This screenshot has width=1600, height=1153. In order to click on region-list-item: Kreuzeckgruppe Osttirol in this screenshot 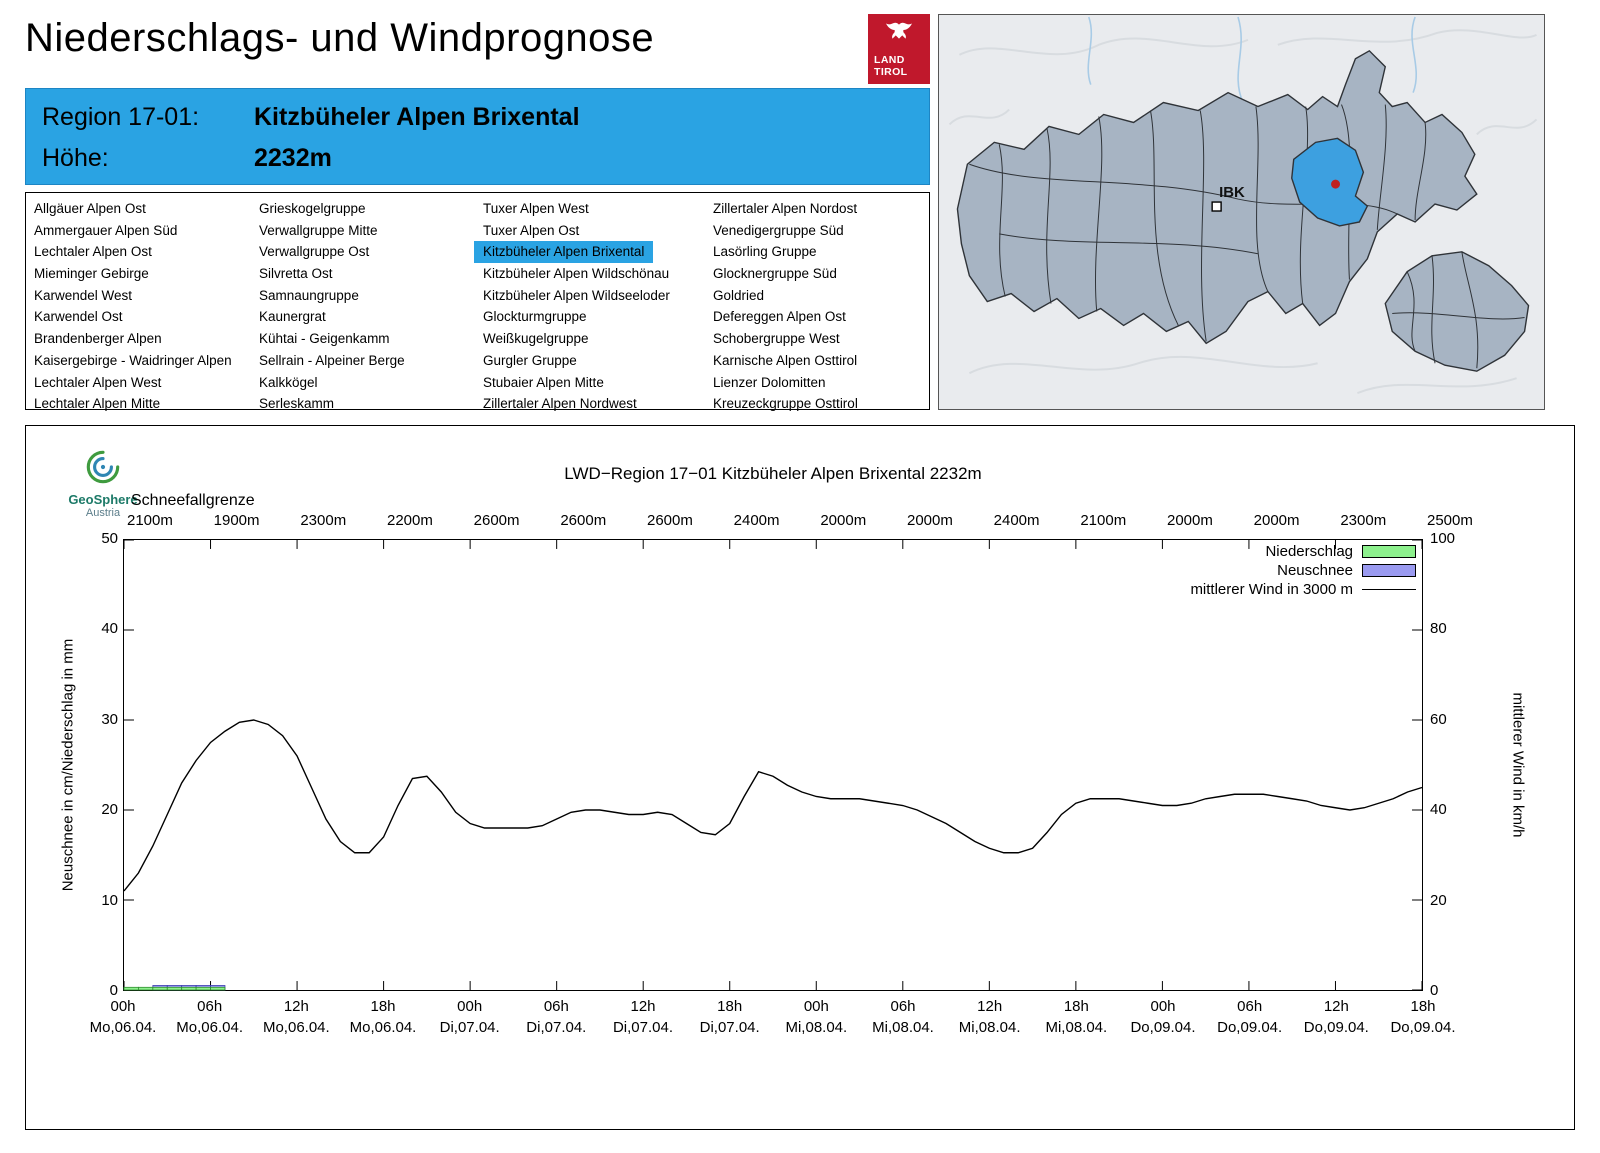, I will do `click(785, 404)`.